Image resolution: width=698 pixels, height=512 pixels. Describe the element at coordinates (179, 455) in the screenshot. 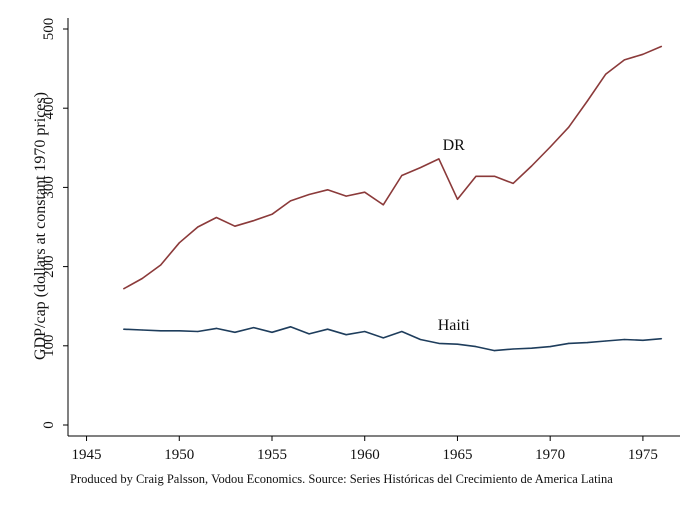

I see `x-tick-label: 1950` at that location.